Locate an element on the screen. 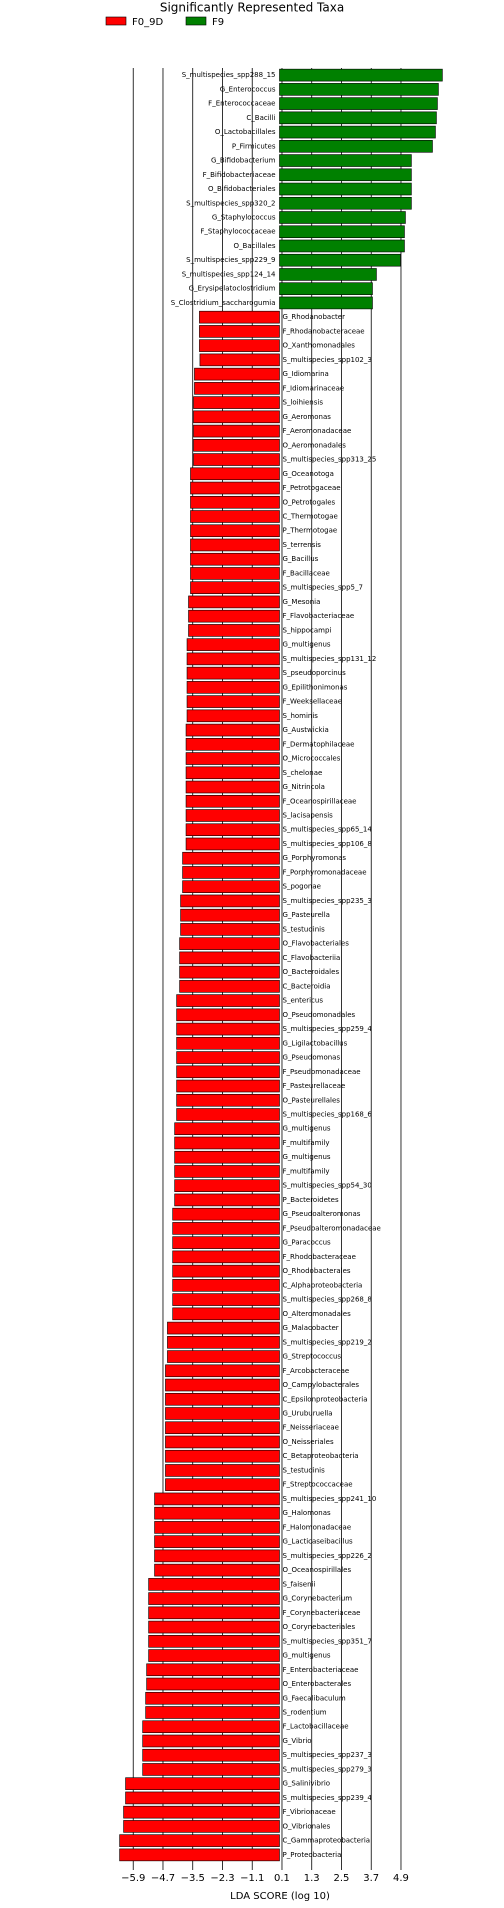 The image size is (504, 1908). y-tick-label: P_Thermotogae is located at coordinates (310, 531).